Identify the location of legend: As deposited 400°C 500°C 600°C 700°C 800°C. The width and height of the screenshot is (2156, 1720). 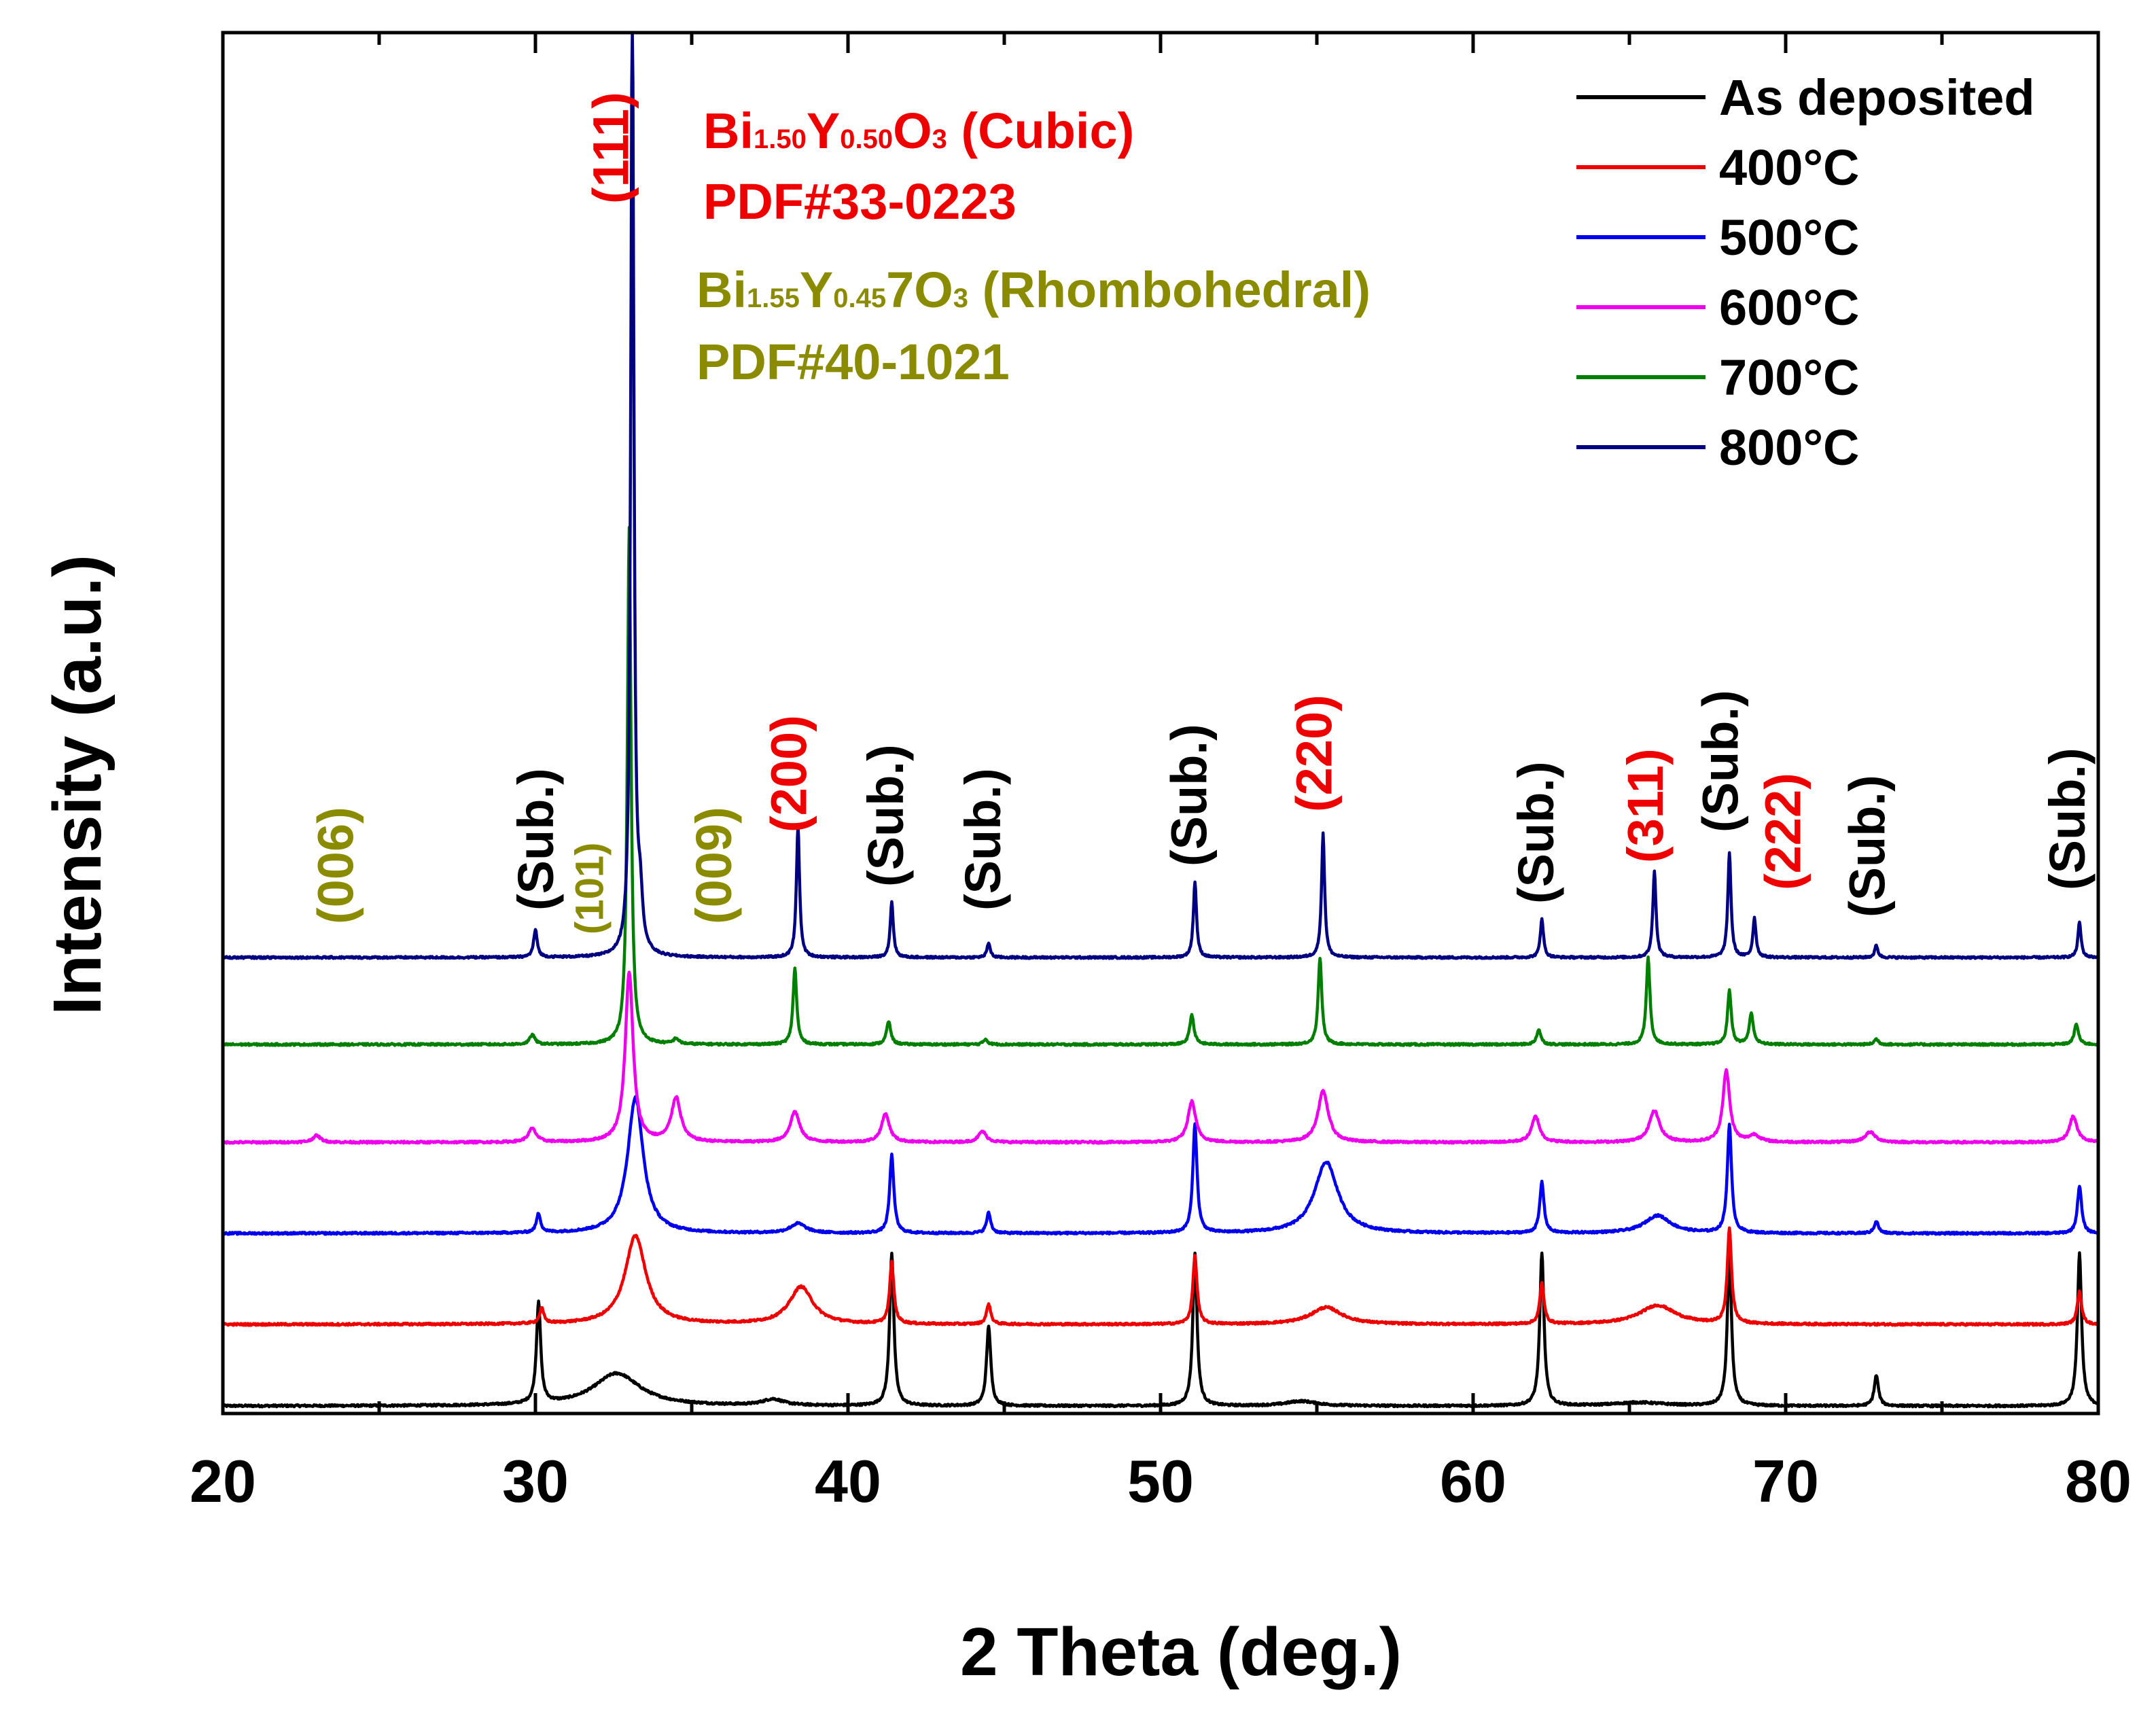
(1806, 272).